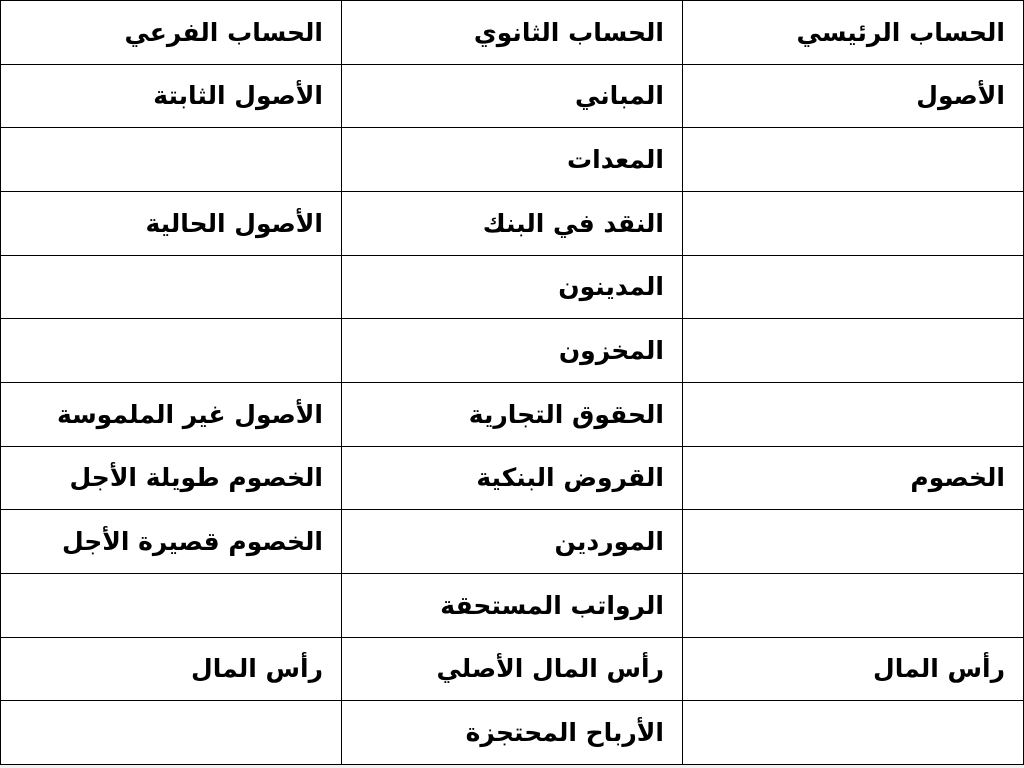 The width and height of the screenshot is (1024, 768). What do you see at coordinates (171, 478) in the screenshot?
I see `cell-sub-account: الخصوم طويلة الأجل` at bounding box center [171, 478].